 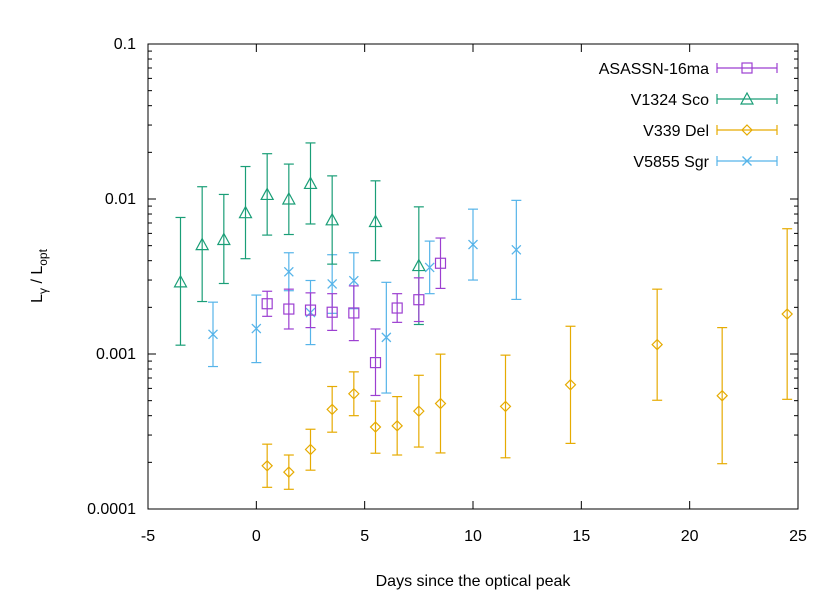 I want to click on y-tick-label: 0.1, so click(x=125, y=44).